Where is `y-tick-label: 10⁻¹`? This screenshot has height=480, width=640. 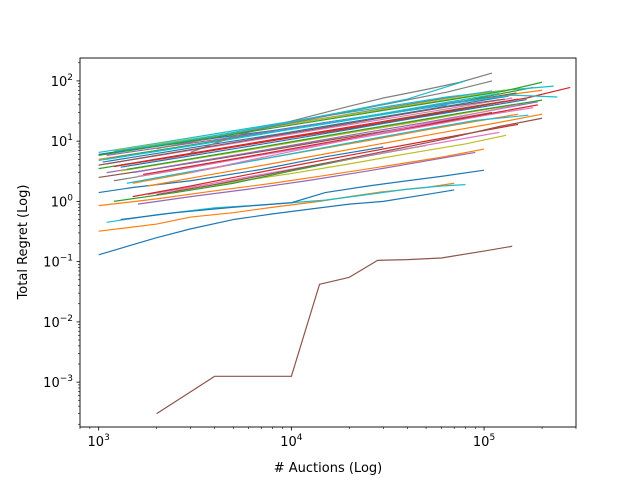
y-tick-label: 10⁻¹ is located at coordinates (58, 262).